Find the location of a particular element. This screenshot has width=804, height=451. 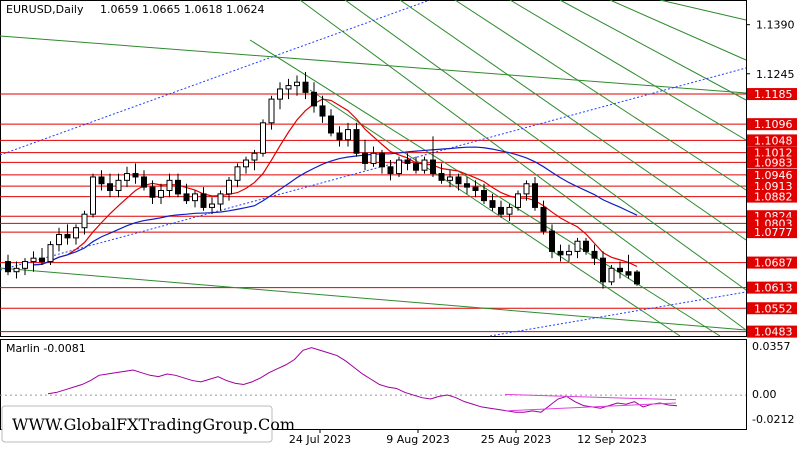

level-badge-label: 1.1048 is located at coordinates (773, 140).